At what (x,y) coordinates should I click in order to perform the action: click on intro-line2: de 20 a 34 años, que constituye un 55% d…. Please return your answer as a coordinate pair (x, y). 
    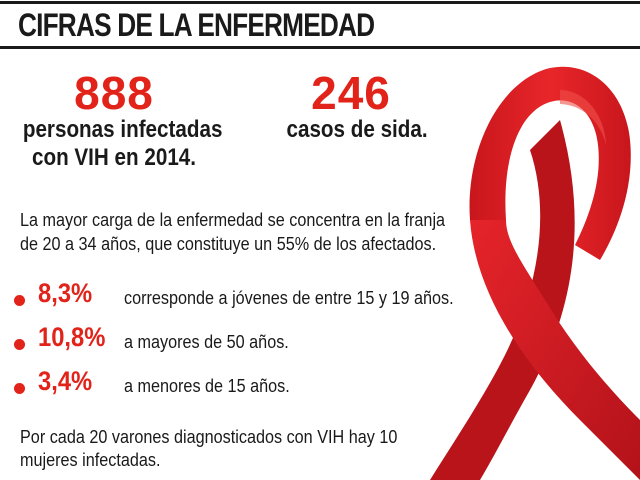
    Looking at the image, I should click on (228, 244).